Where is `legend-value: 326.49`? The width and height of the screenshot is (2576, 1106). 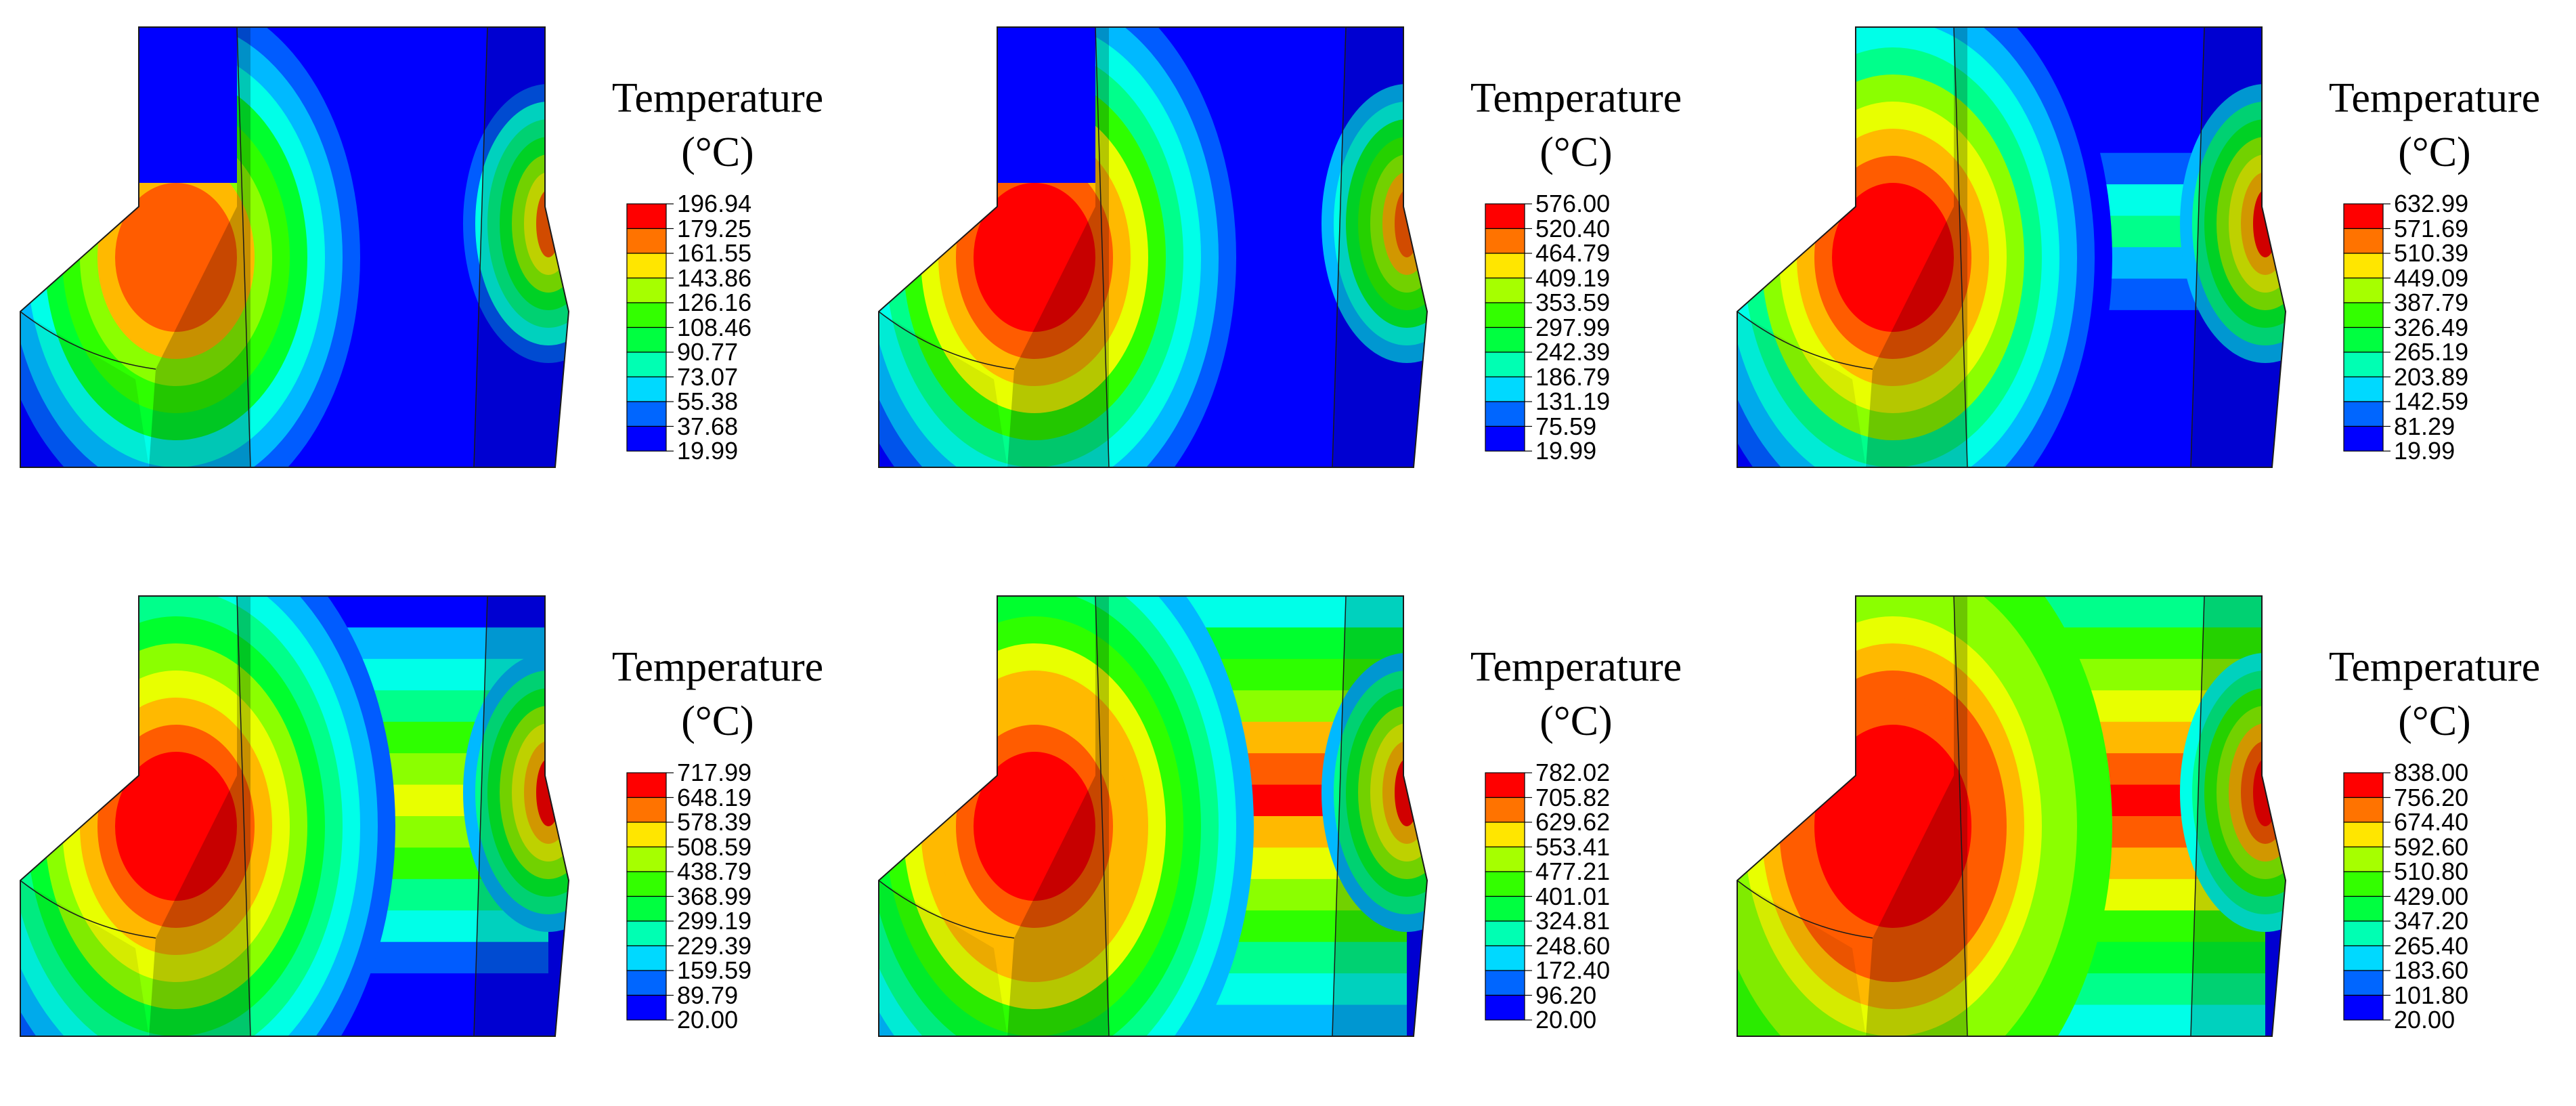 legend-value: 326.49 is located at coordinates (2431, 327).